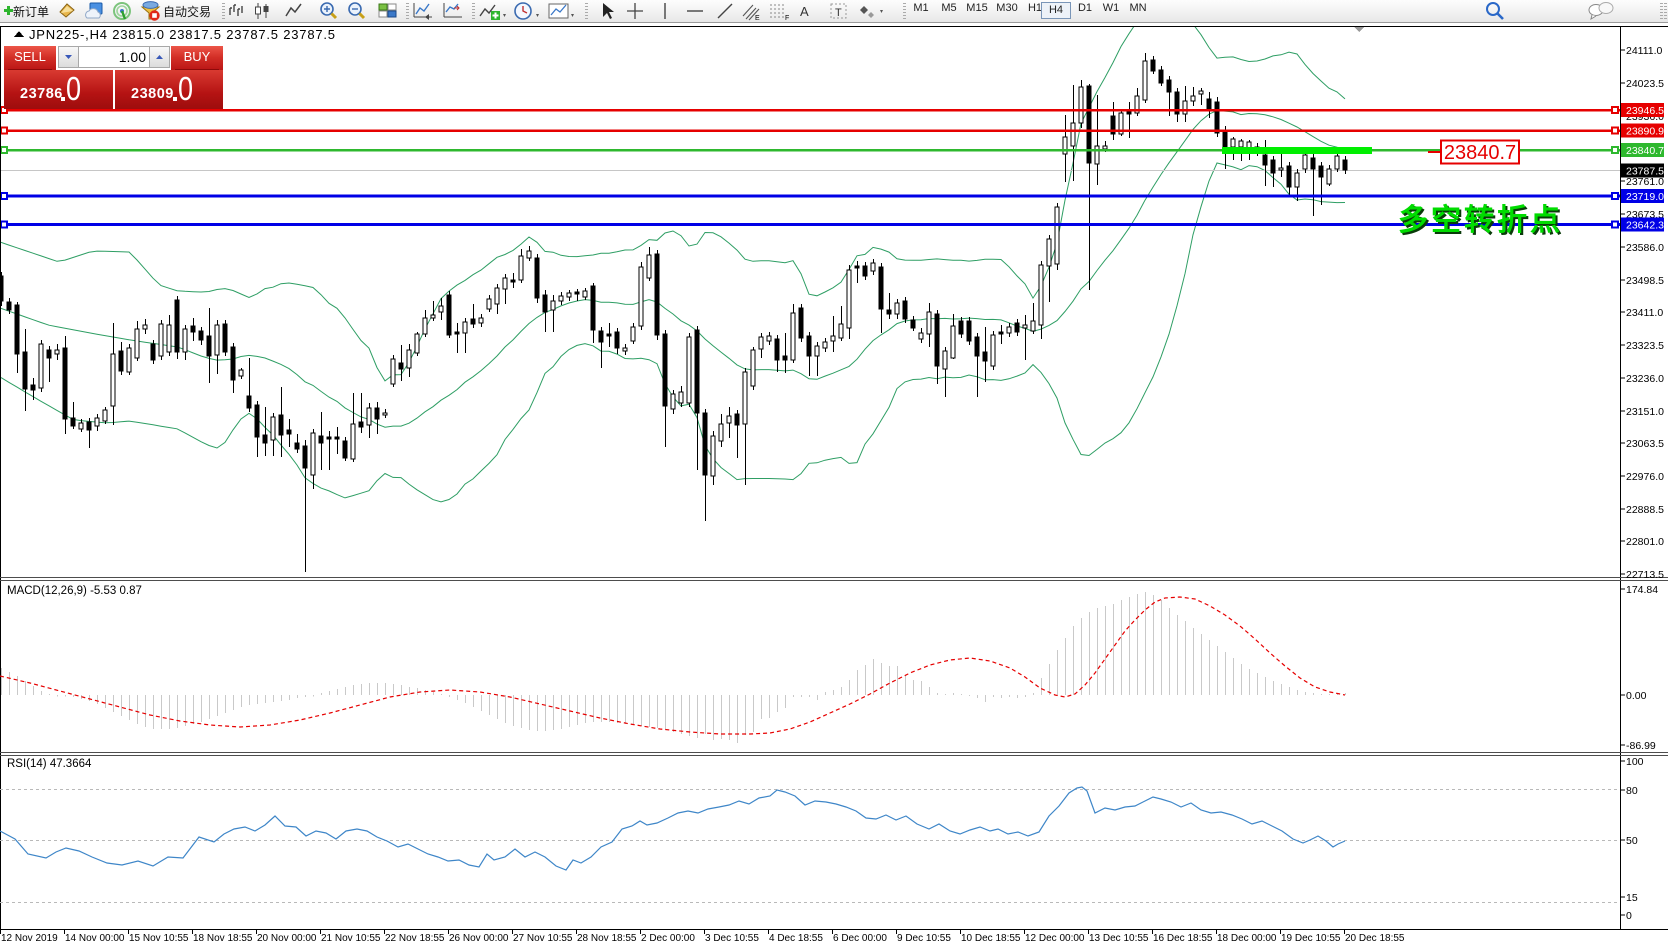 The image size is (1668, 945). Describe the element at coordinates (668, 938) in the screenshot. I see `svg-text: 2 Dec 00:00` at that location.